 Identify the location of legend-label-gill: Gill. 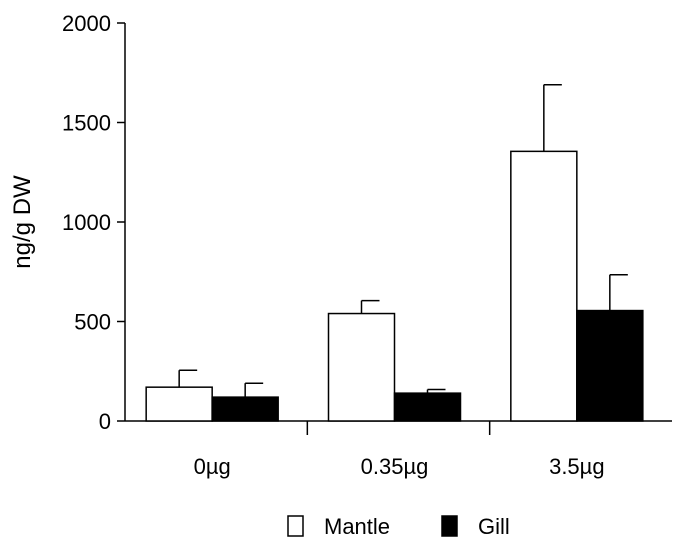
(494, 526).